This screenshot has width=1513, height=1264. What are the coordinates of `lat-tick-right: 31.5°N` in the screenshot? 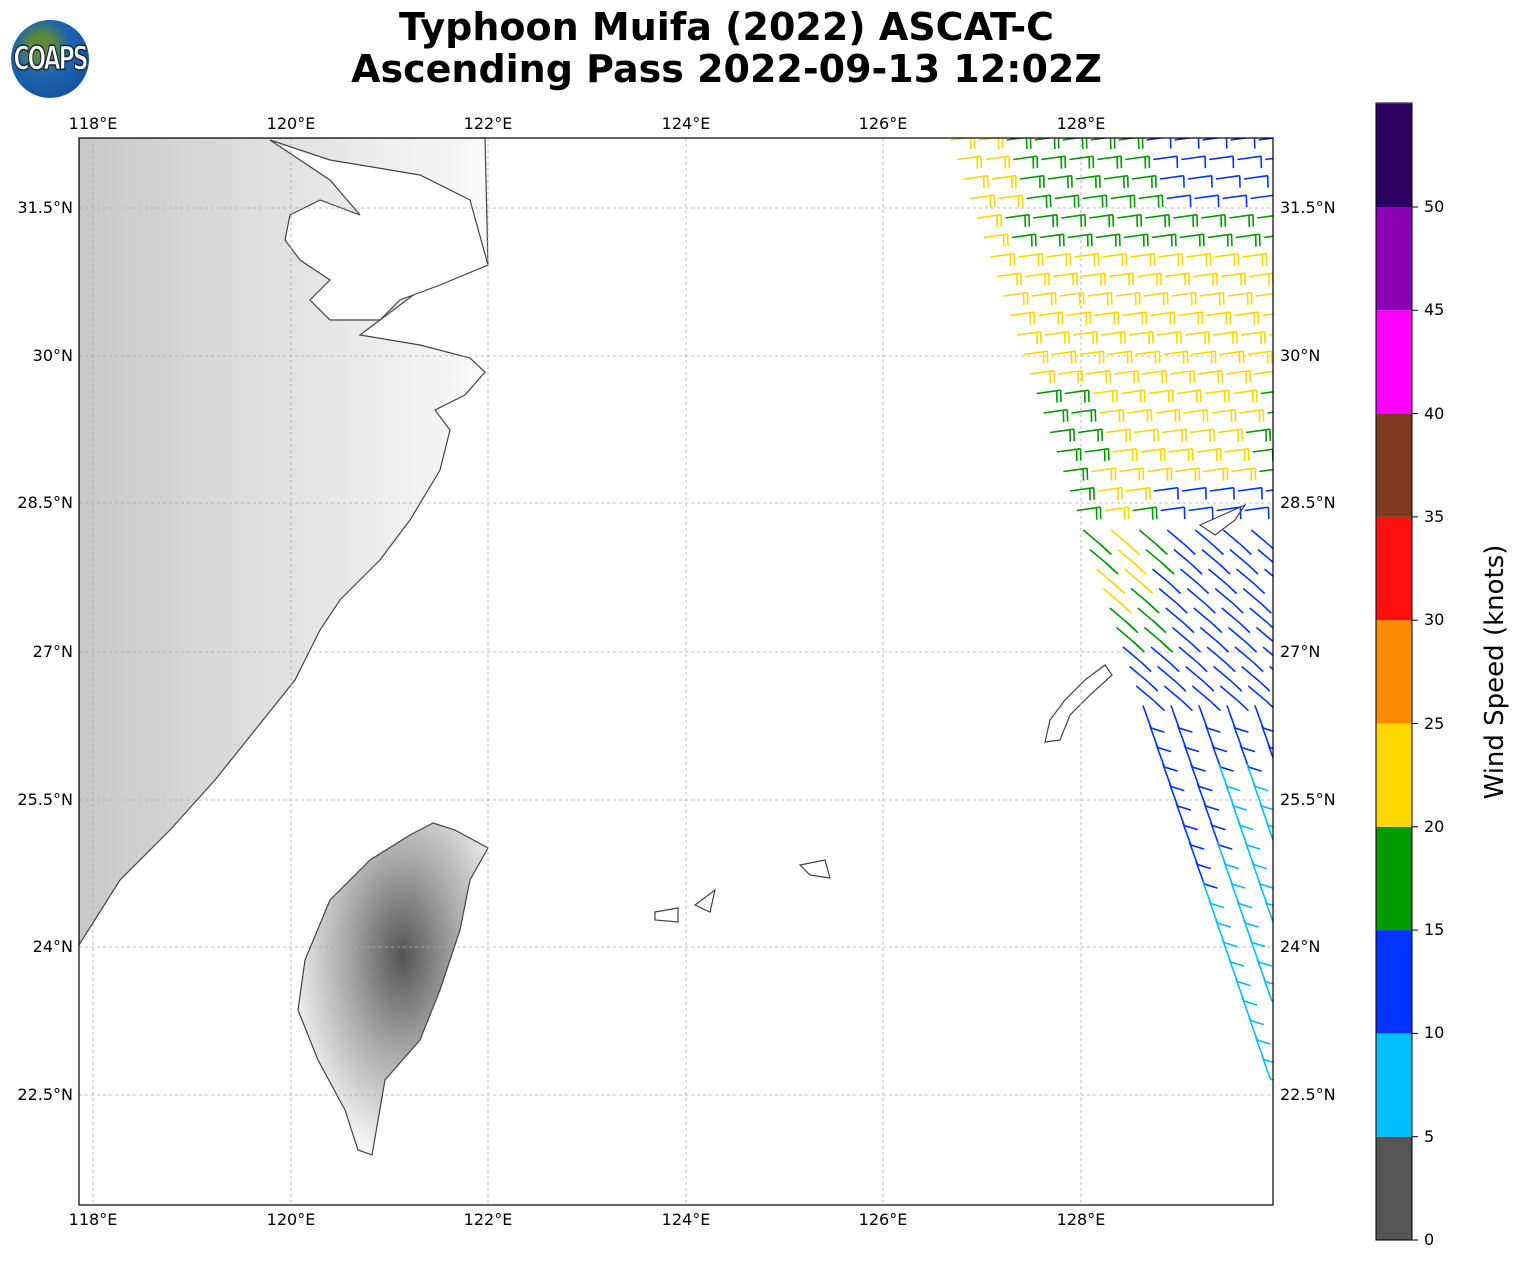 It's located at (1308, 207).